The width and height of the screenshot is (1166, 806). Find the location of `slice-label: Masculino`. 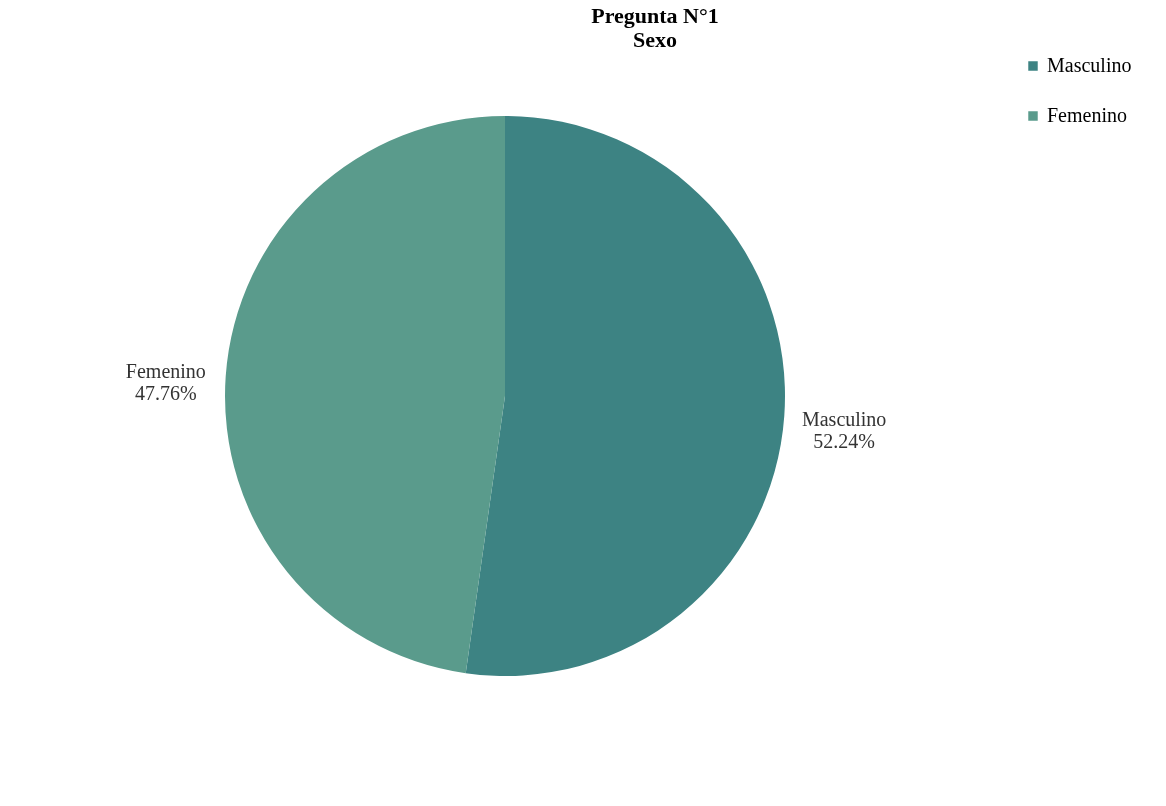

slice-label: Masculino is located at coordinates (844, 418).